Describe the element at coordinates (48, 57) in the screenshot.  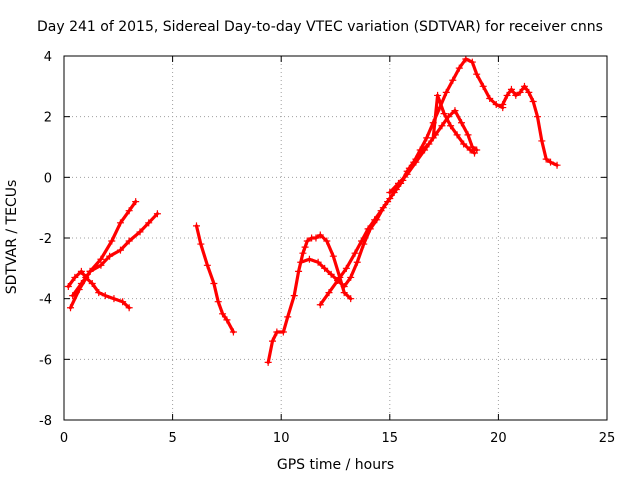
I see `y-tick-label: 4` at that location.